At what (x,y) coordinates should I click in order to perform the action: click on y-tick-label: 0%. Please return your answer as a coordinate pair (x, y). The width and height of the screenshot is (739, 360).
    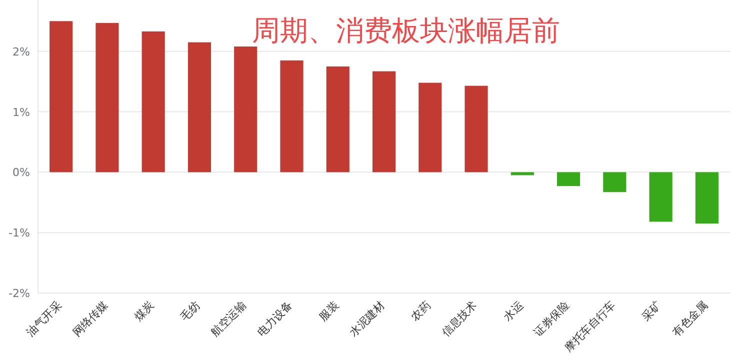
    Looking at the image, I should click on (21, 173).